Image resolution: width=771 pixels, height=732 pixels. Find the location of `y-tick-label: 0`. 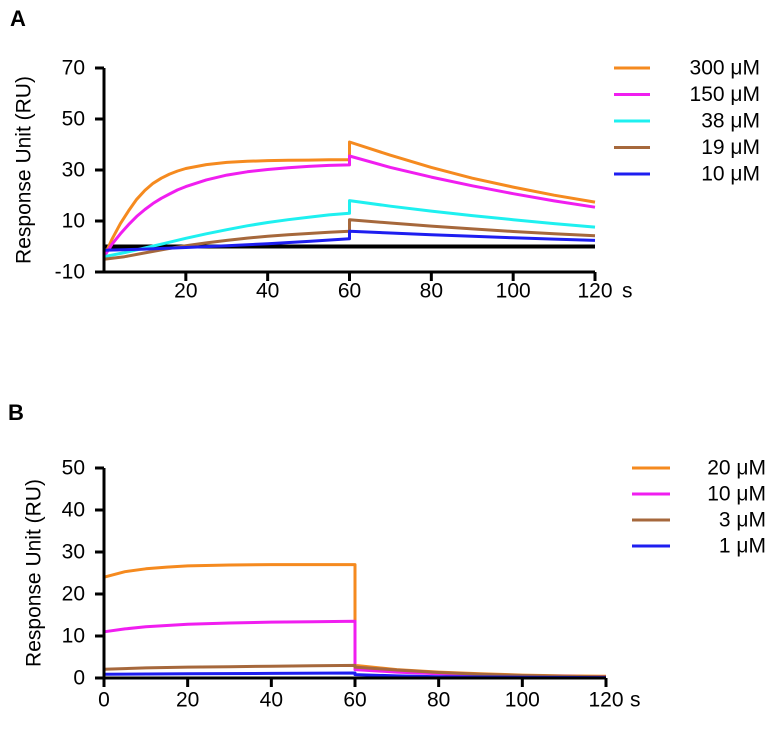

y-tick-label: 0 is located at coordinates (79, 678).